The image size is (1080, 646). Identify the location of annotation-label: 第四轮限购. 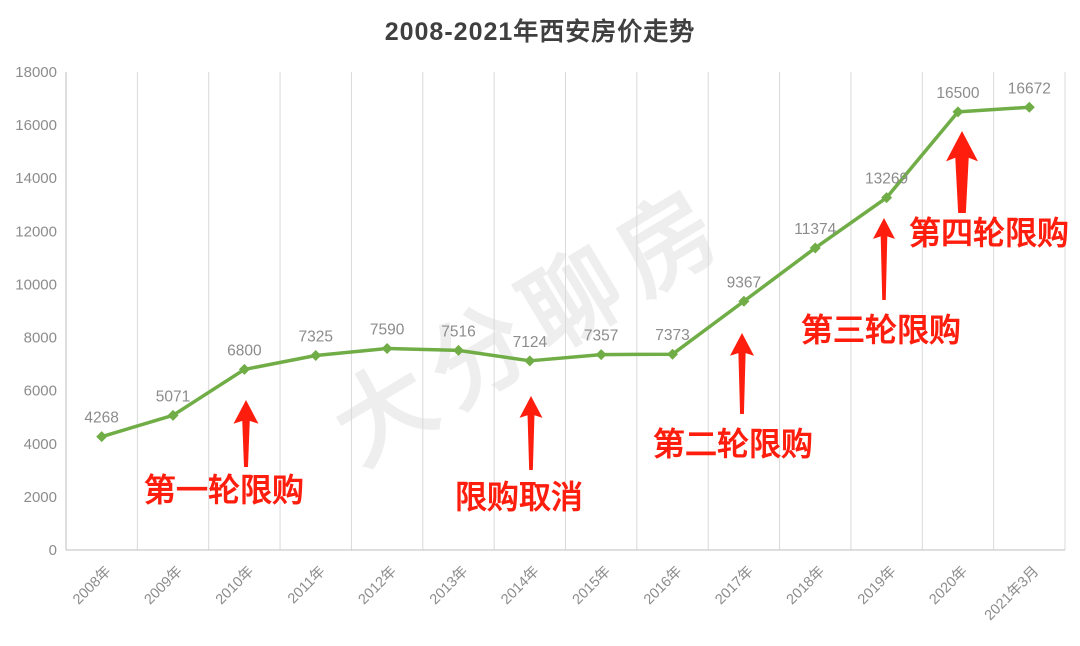
(989, 233).